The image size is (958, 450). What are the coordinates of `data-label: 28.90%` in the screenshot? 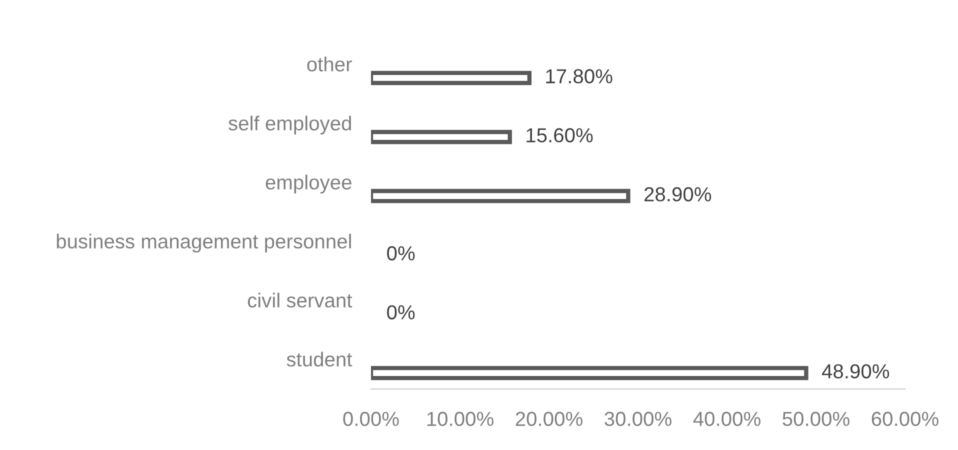 It's located at (678, 194).